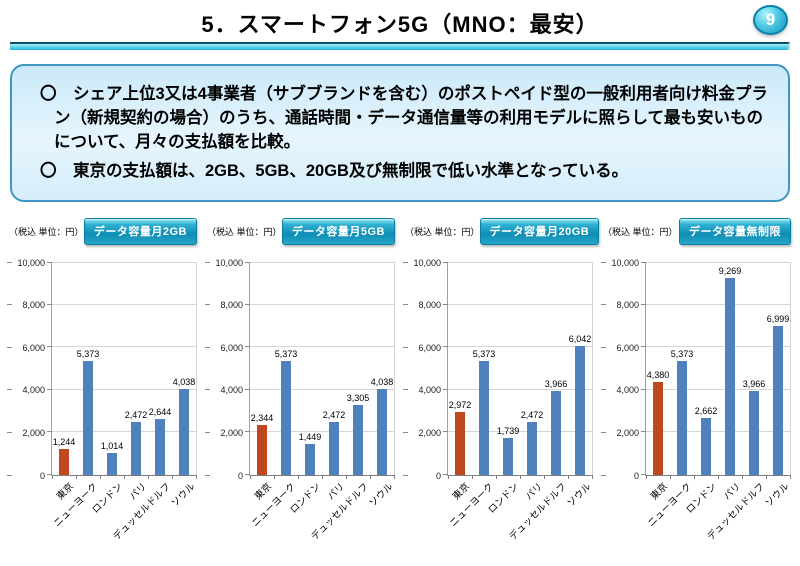 This screenshot has height=566, width=800. I want to click on plot-area: 2,972 5,373 1,739 2,472 3,966 6,042, so click(518, 370).